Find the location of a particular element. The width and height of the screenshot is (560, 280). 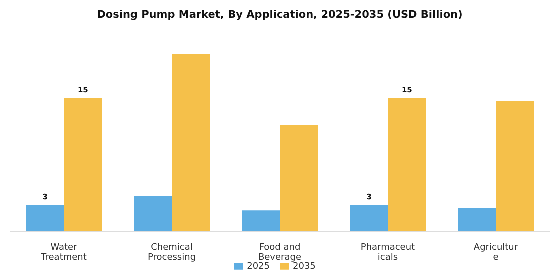

legend-label: 2025 is located at coordinates (258, 267).